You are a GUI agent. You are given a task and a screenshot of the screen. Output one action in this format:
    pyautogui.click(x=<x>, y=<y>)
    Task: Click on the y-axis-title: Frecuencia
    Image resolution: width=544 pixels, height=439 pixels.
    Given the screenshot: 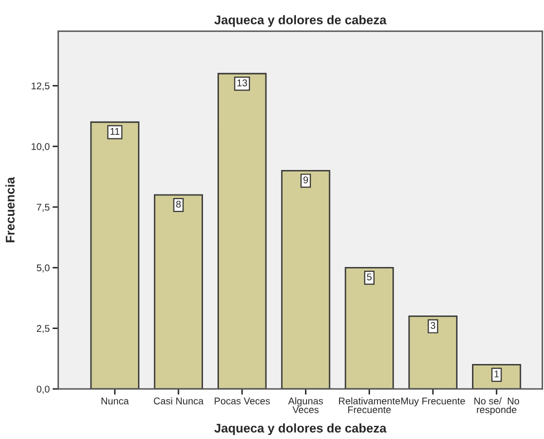 What is the action you would take?
    pyautogui.click(x=10, y=209)
    